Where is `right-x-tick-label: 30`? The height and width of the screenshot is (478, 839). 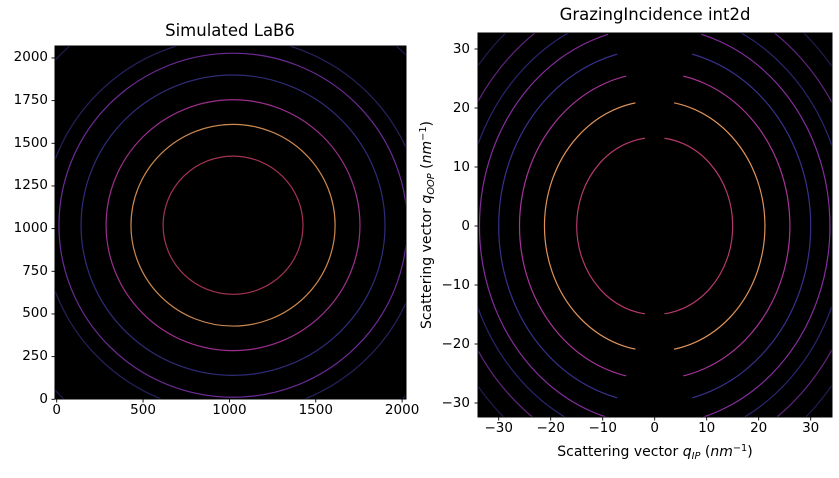 right-x-tick-label: 30 is located at coordinates (811, 428).